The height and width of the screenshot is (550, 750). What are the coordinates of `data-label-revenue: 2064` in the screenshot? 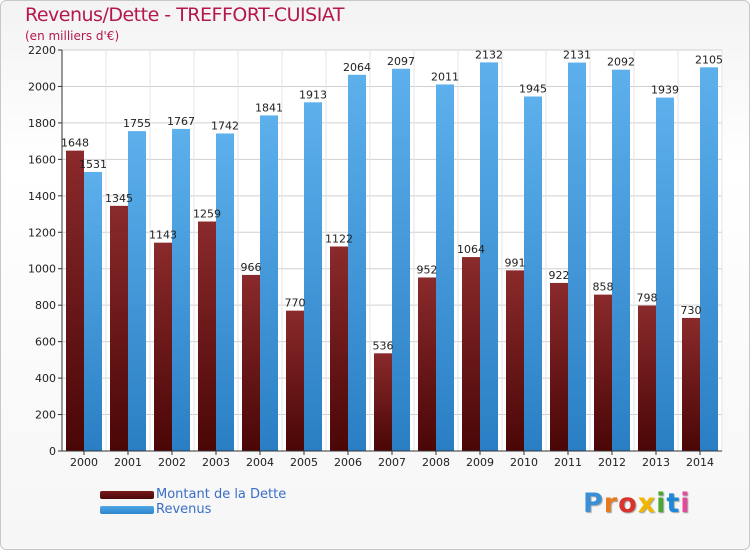 It's located at (357, 67).